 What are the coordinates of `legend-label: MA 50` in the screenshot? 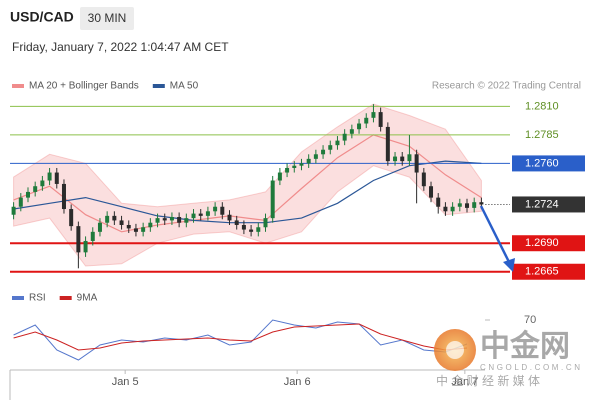 It's located at (184, 86).